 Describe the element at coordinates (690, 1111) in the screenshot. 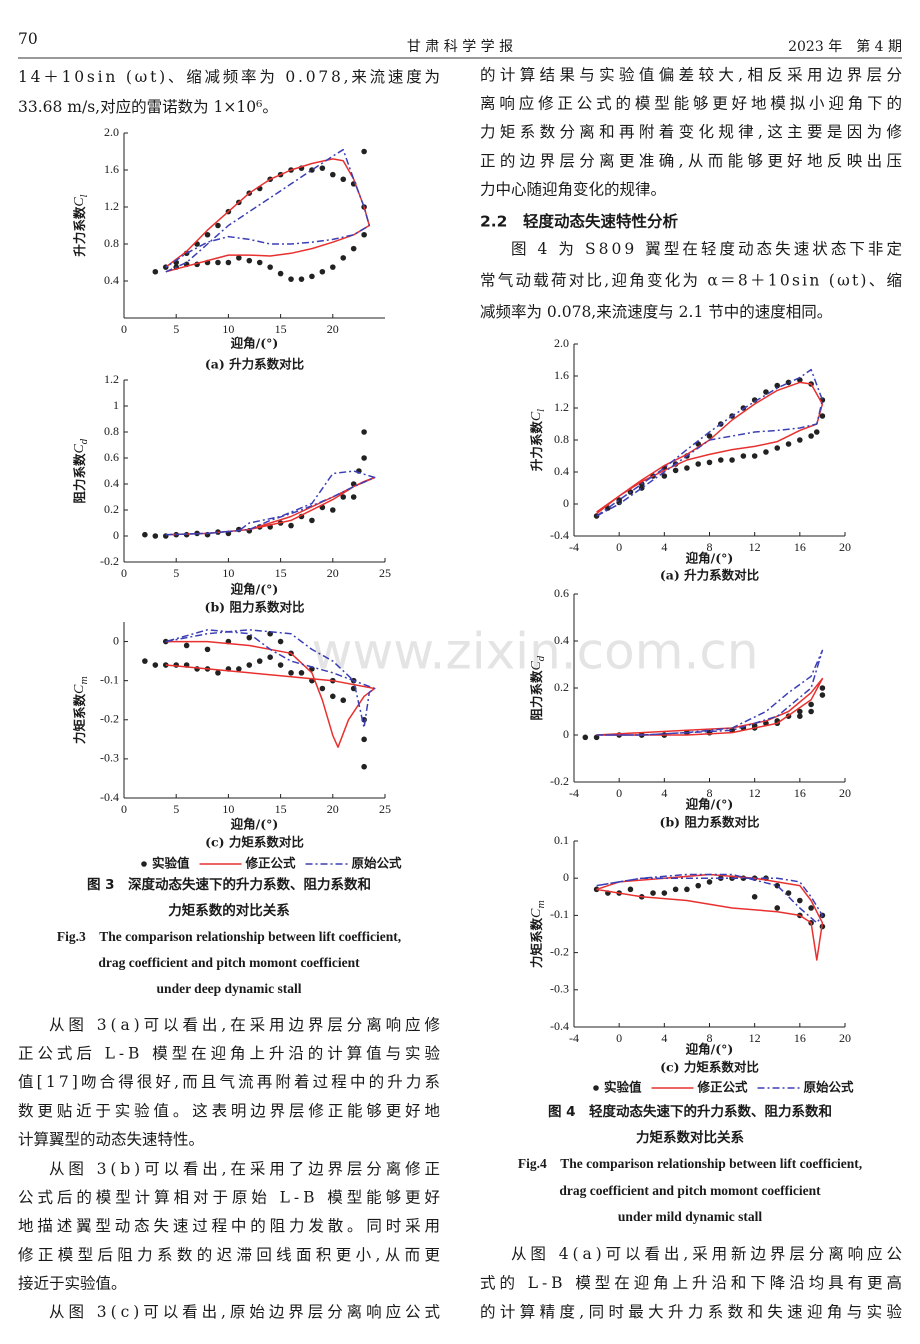

I see `figure-caption-zh: 图 4 轻度动态失速下的升力系数、阻力系数和` at that location.